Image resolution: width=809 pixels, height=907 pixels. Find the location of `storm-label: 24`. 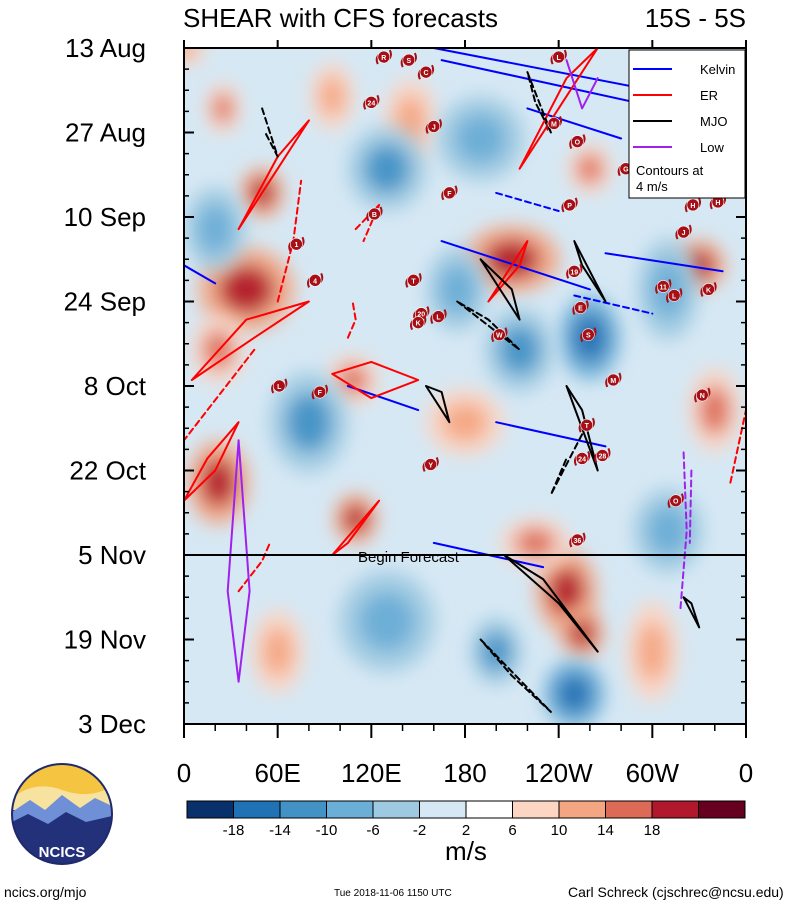

storm-label: 24 is located at coordinates (371, 103).